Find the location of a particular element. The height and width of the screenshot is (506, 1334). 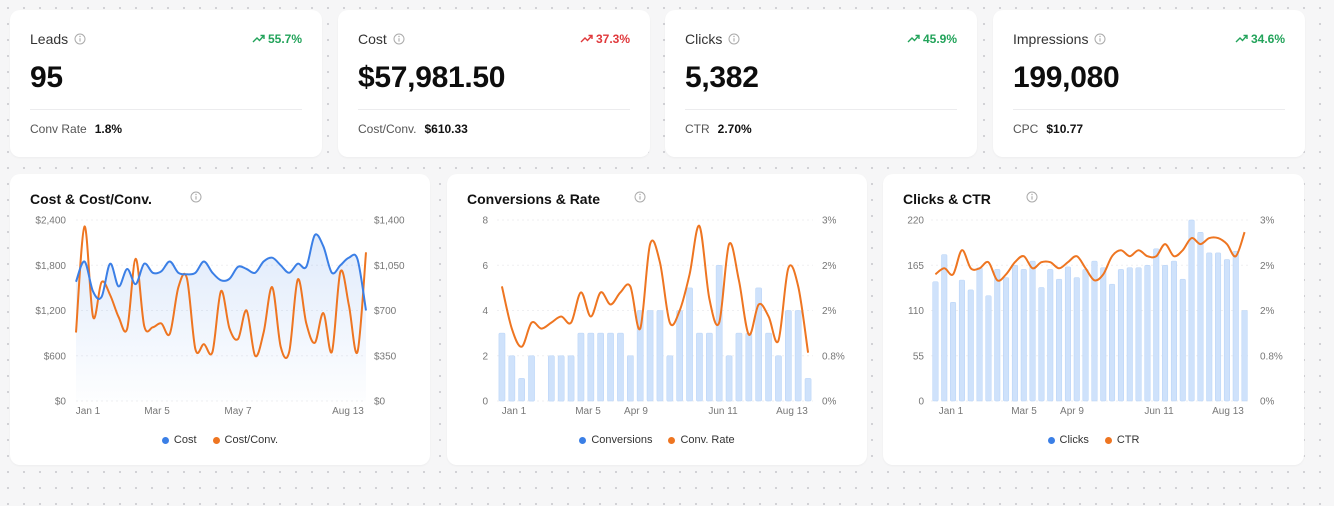

y-axis-right-tick-label: 2% is located at coordinates (829, 266).